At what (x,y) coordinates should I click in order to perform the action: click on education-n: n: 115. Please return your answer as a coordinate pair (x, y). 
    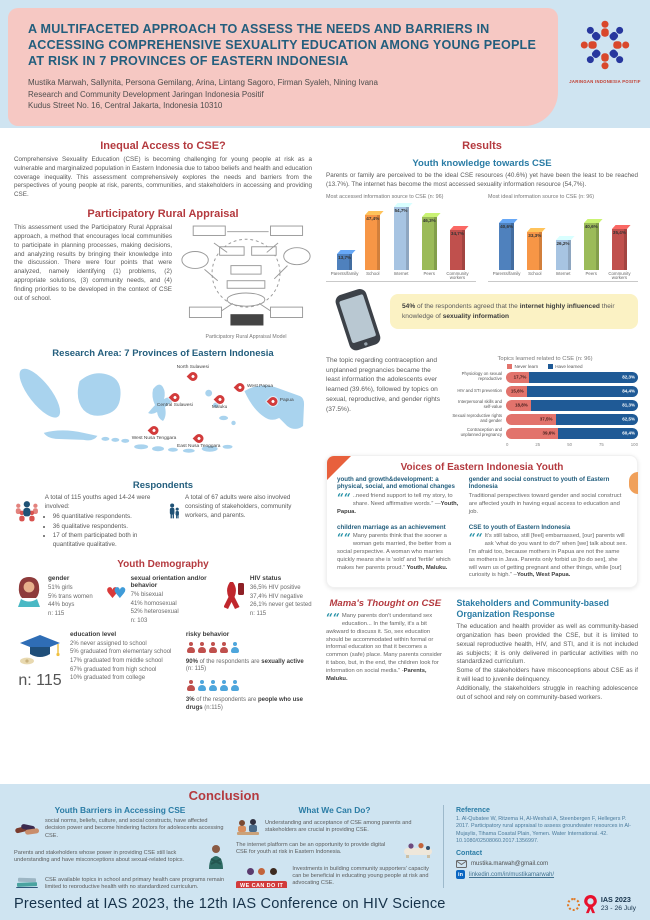
    Looking at the image, I should click on (40, 680).